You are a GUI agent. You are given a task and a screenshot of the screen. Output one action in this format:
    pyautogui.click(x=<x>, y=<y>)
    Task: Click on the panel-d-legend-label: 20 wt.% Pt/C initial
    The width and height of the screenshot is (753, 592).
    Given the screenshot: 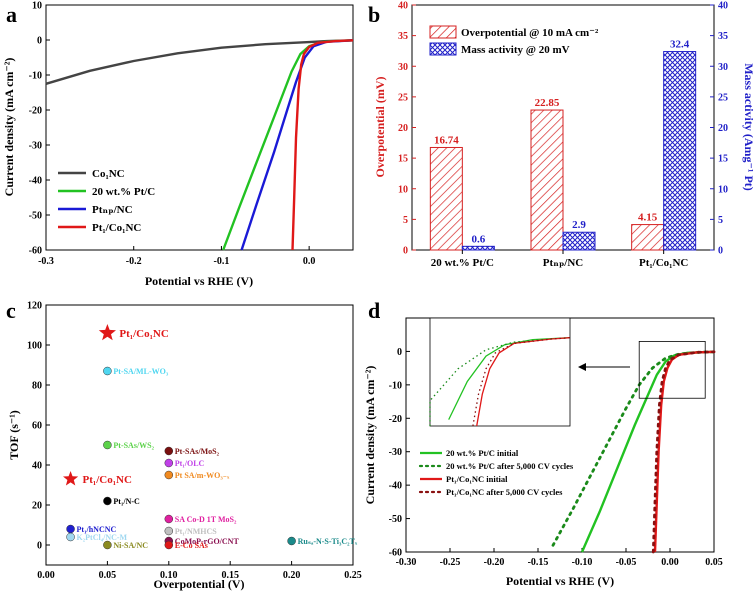 What is the action you would take?
    pyautogui.click(x=482, y=453)
    